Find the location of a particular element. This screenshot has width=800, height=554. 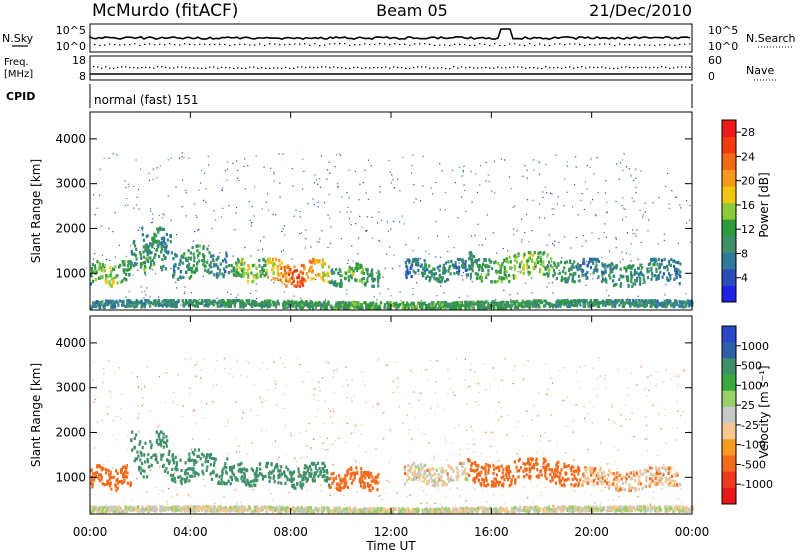

nsearch-dot is located at coordinates (100, 45).